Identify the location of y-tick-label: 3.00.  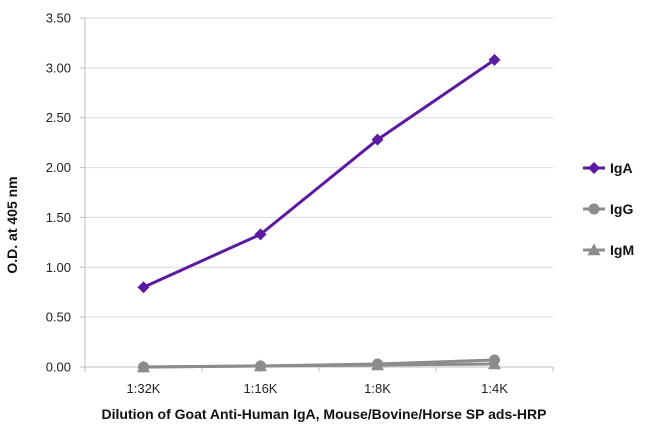
(58, 67).